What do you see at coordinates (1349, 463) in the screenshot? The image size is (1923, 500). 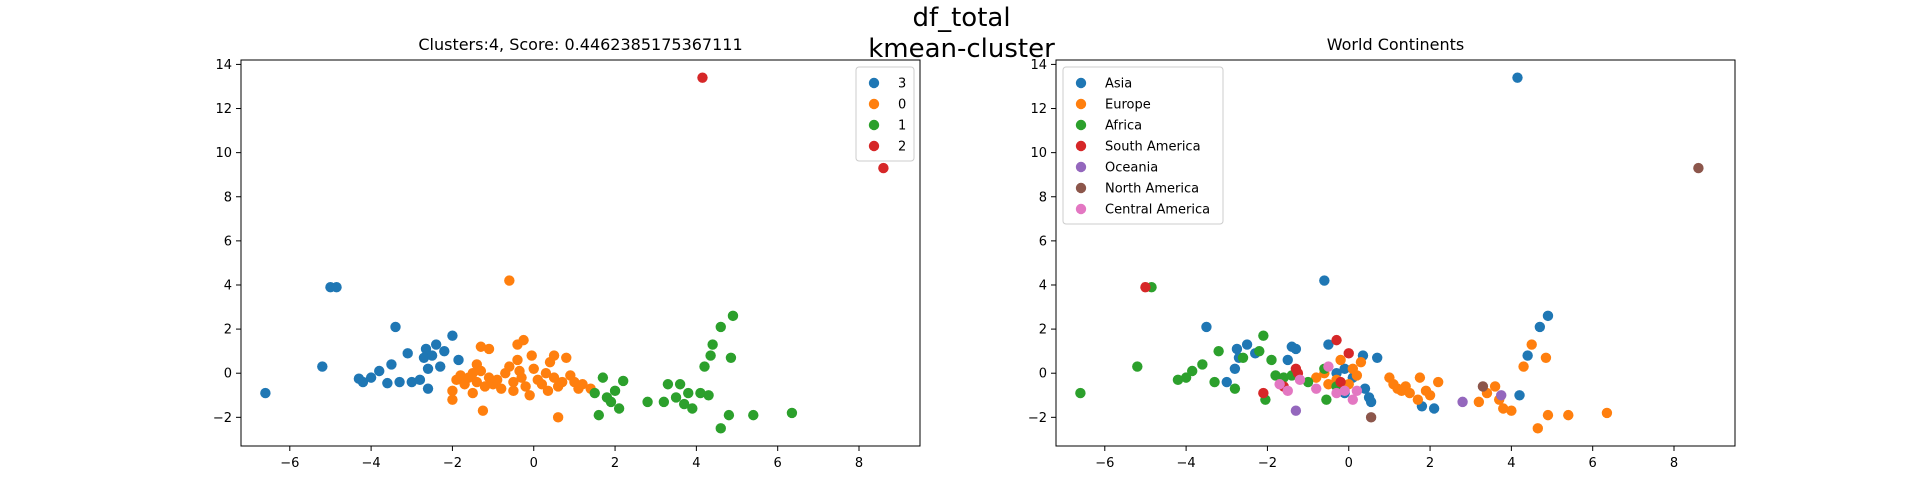 I see `x-tick-label: 0` at bounding box center [1349, 463].